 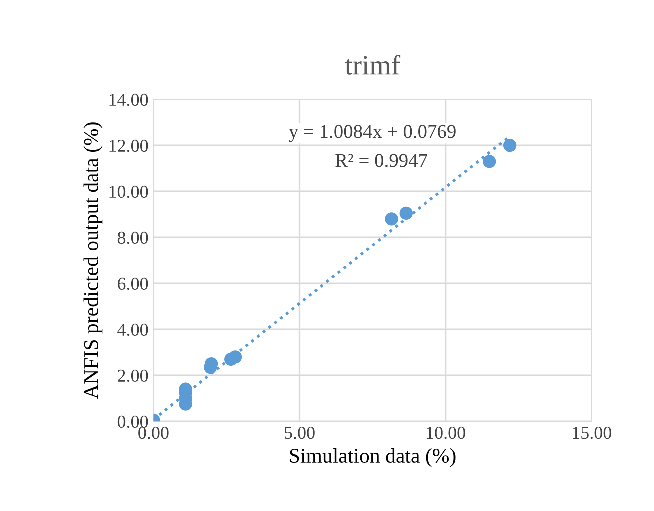 I want to click on y-tick-label: 8.00, so click(x=133, y=238).